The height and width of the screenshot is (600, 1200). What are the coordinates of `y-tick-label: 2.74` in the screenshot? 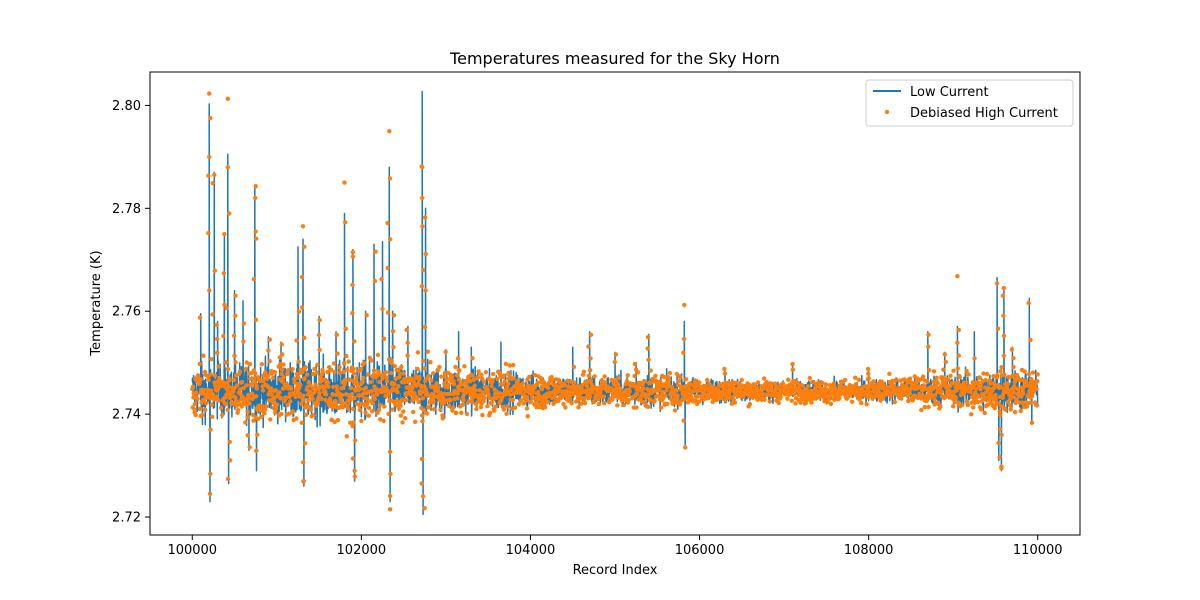 It's located at (126, 415).